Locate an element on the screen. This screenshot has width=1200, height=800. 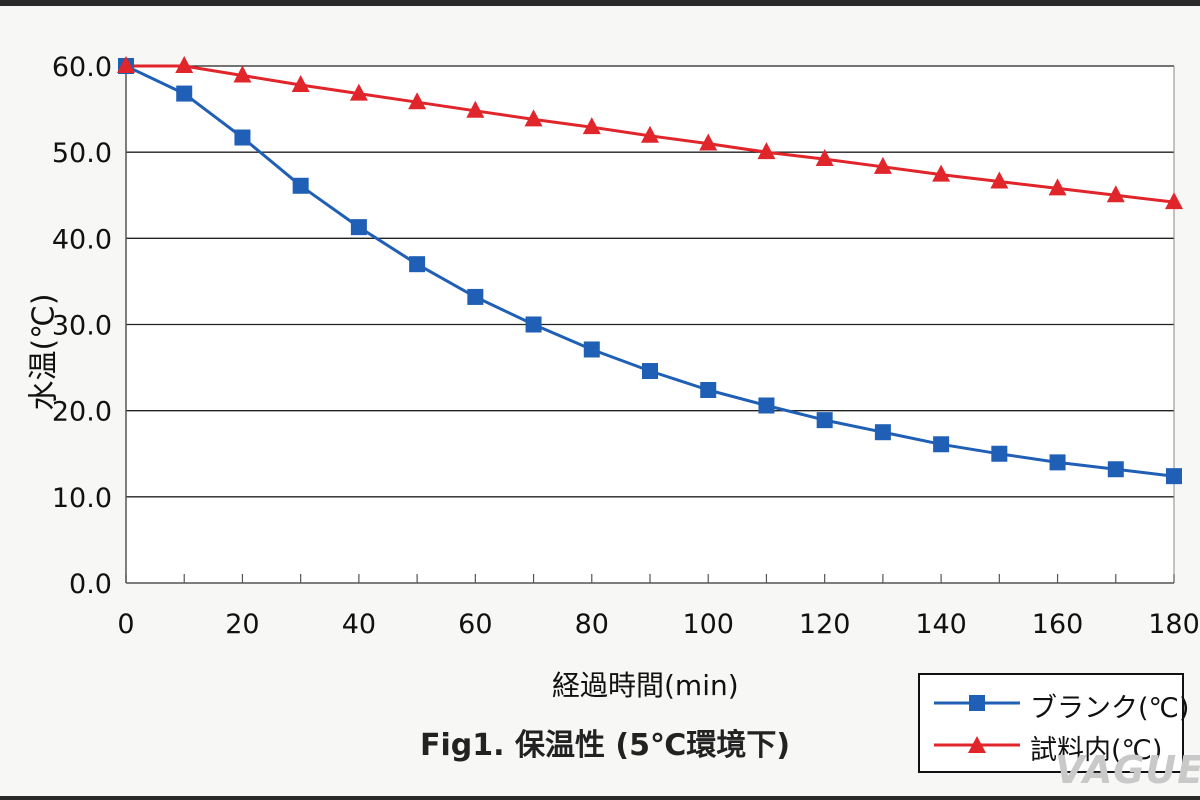
top-border is located at coordinates (600, 3).